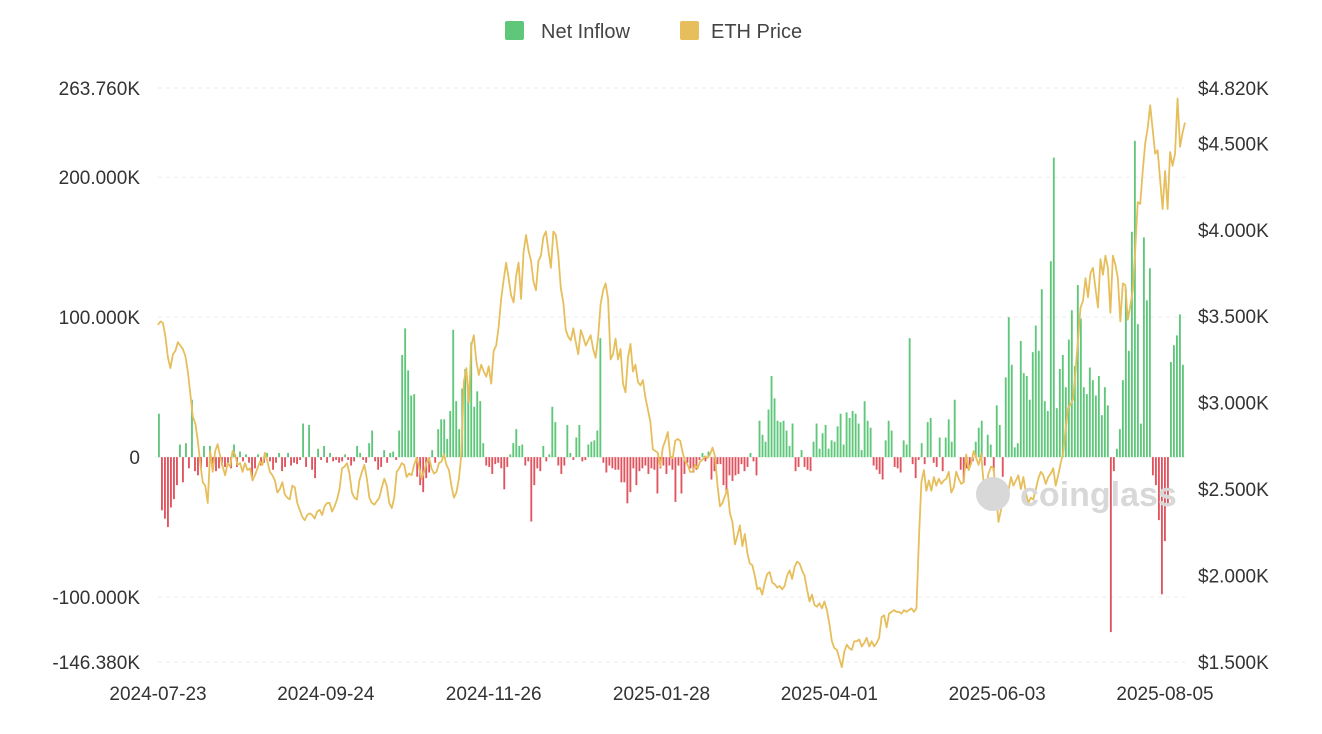 The height and width of the screenshot is (734, 1322). I want to click on legend-label-eth-price: ETH Price, so click(756, 32).